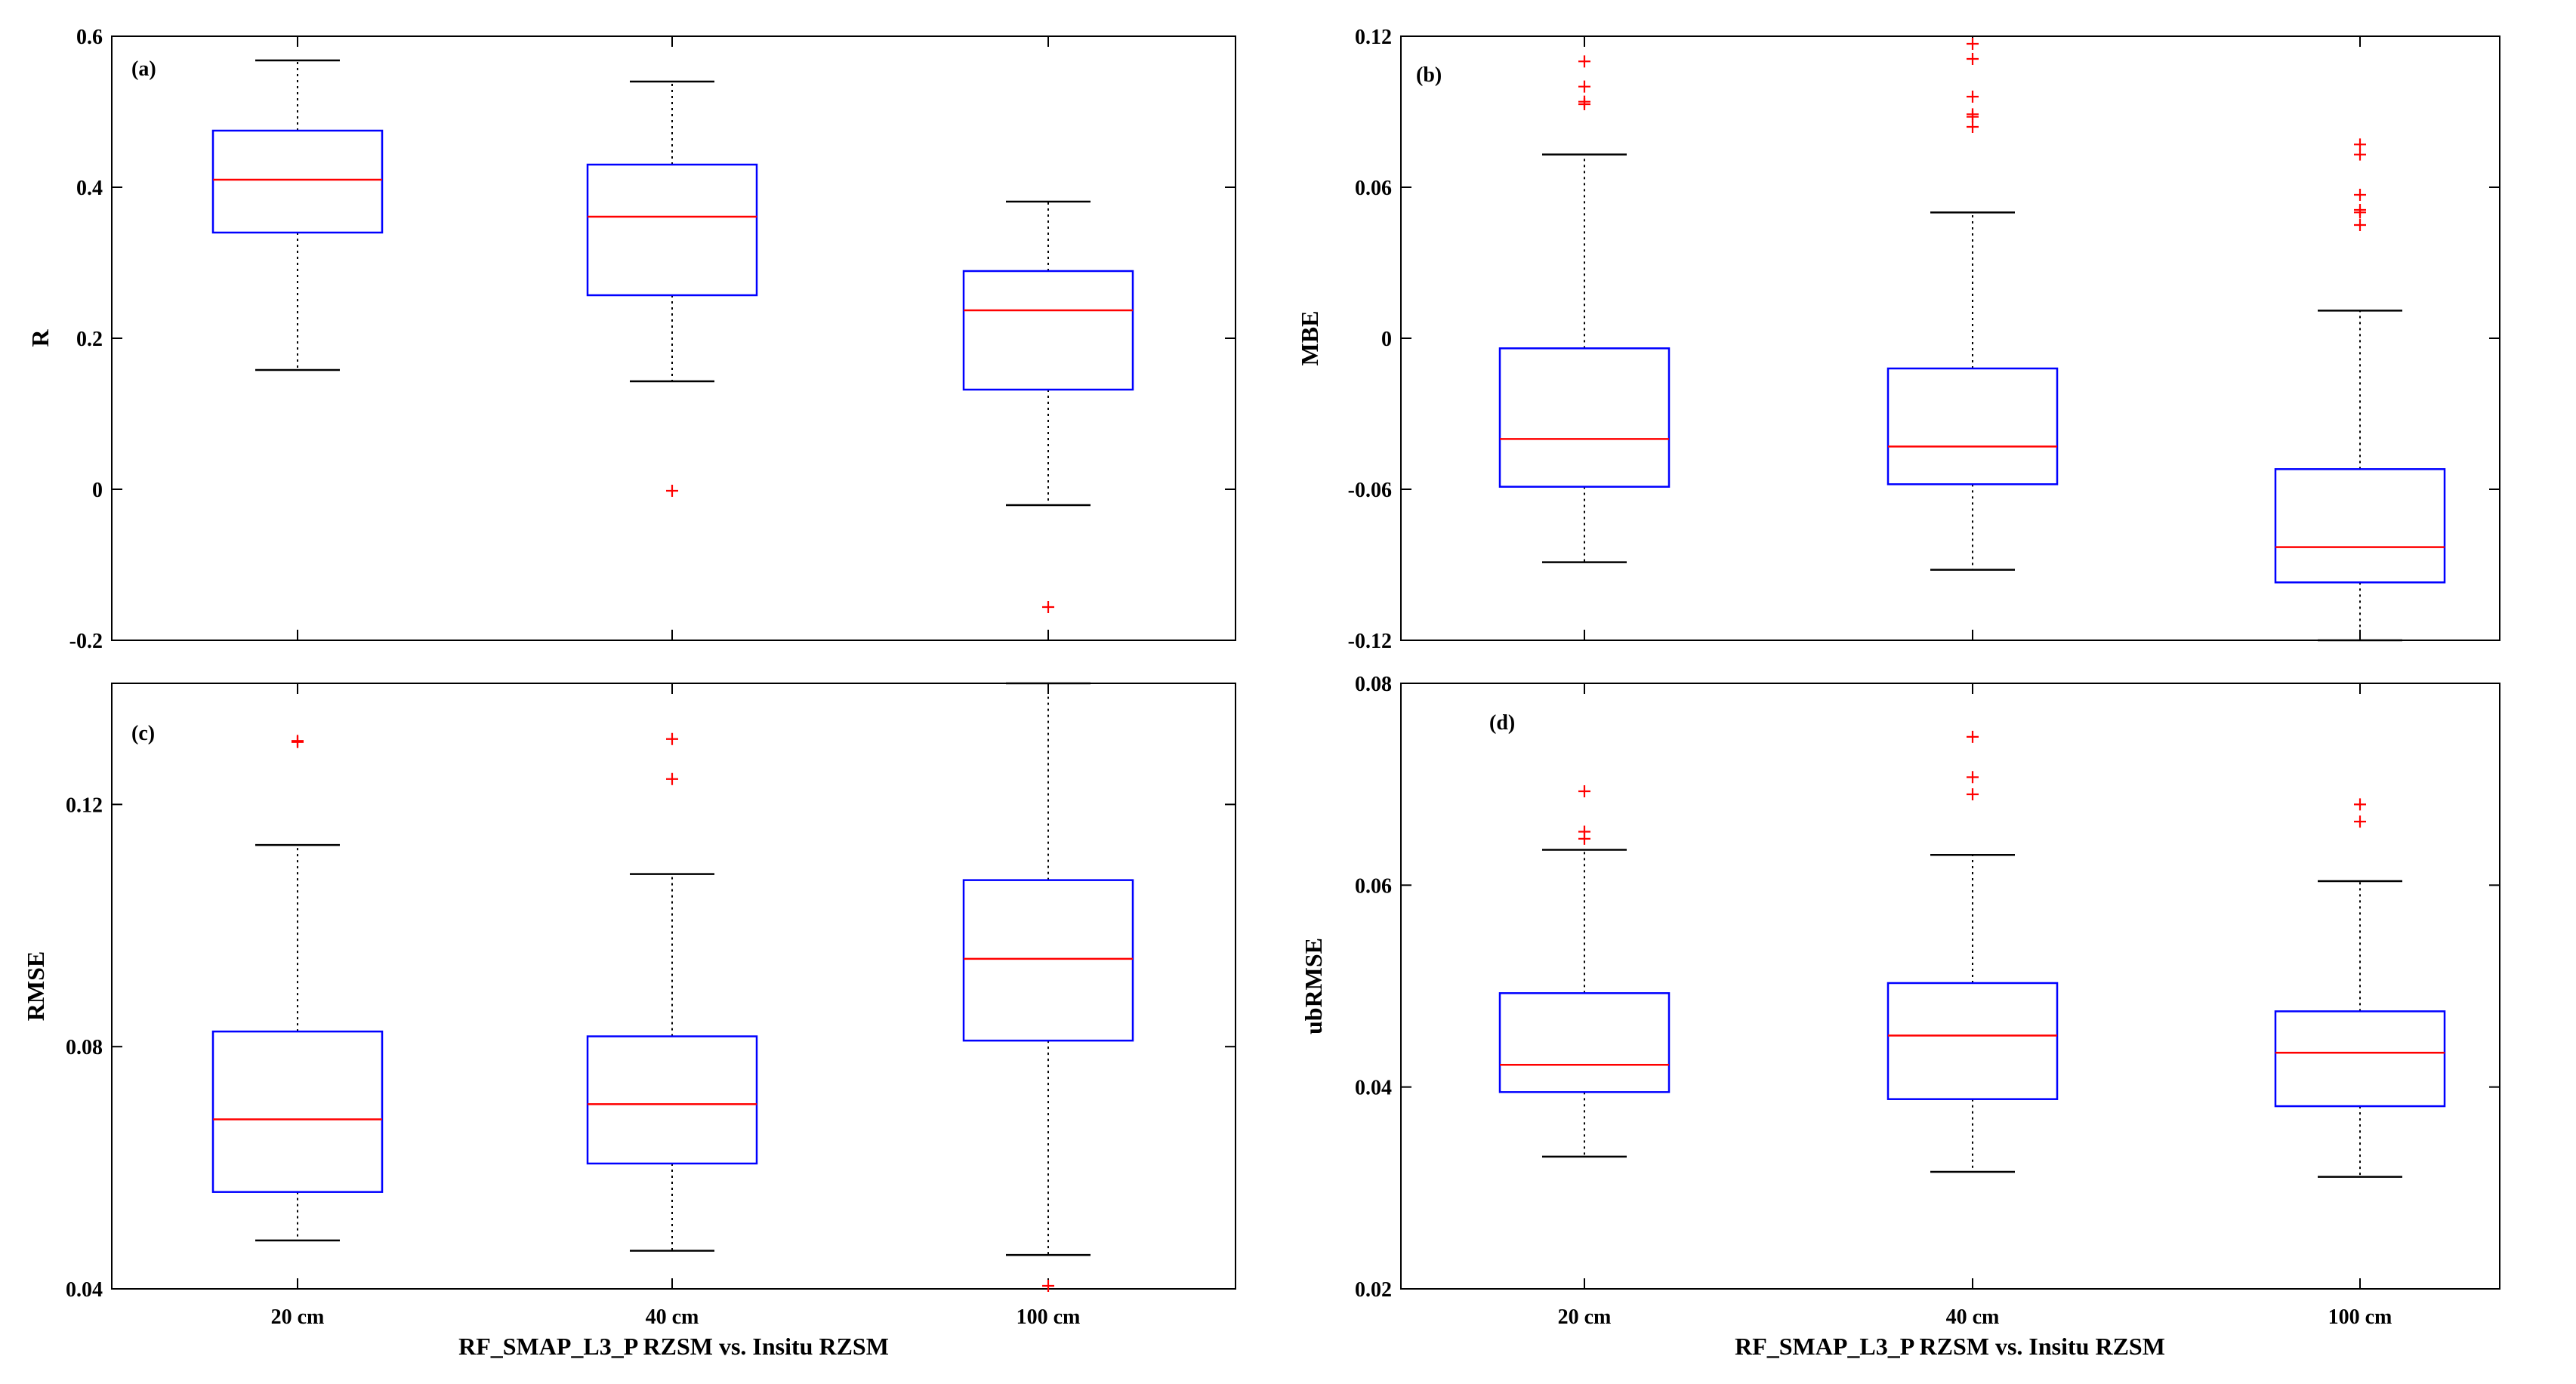  What do you see at coordinates (143, 69) in the screenshot?
I see `panel-a-tag: (a)` at bounding box center [143, 69].